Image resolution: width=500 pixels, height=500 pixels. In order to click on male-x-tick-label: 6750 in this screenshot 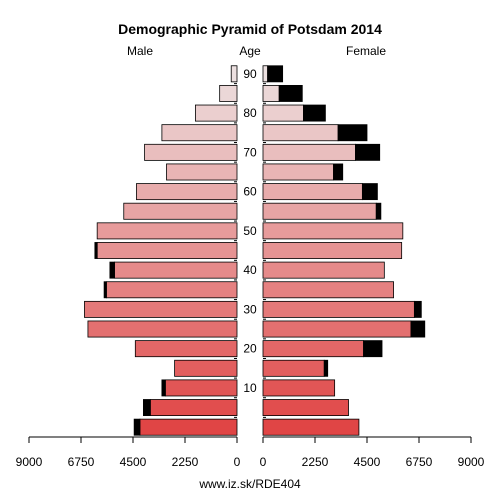, I will do `click(81, 462)`.